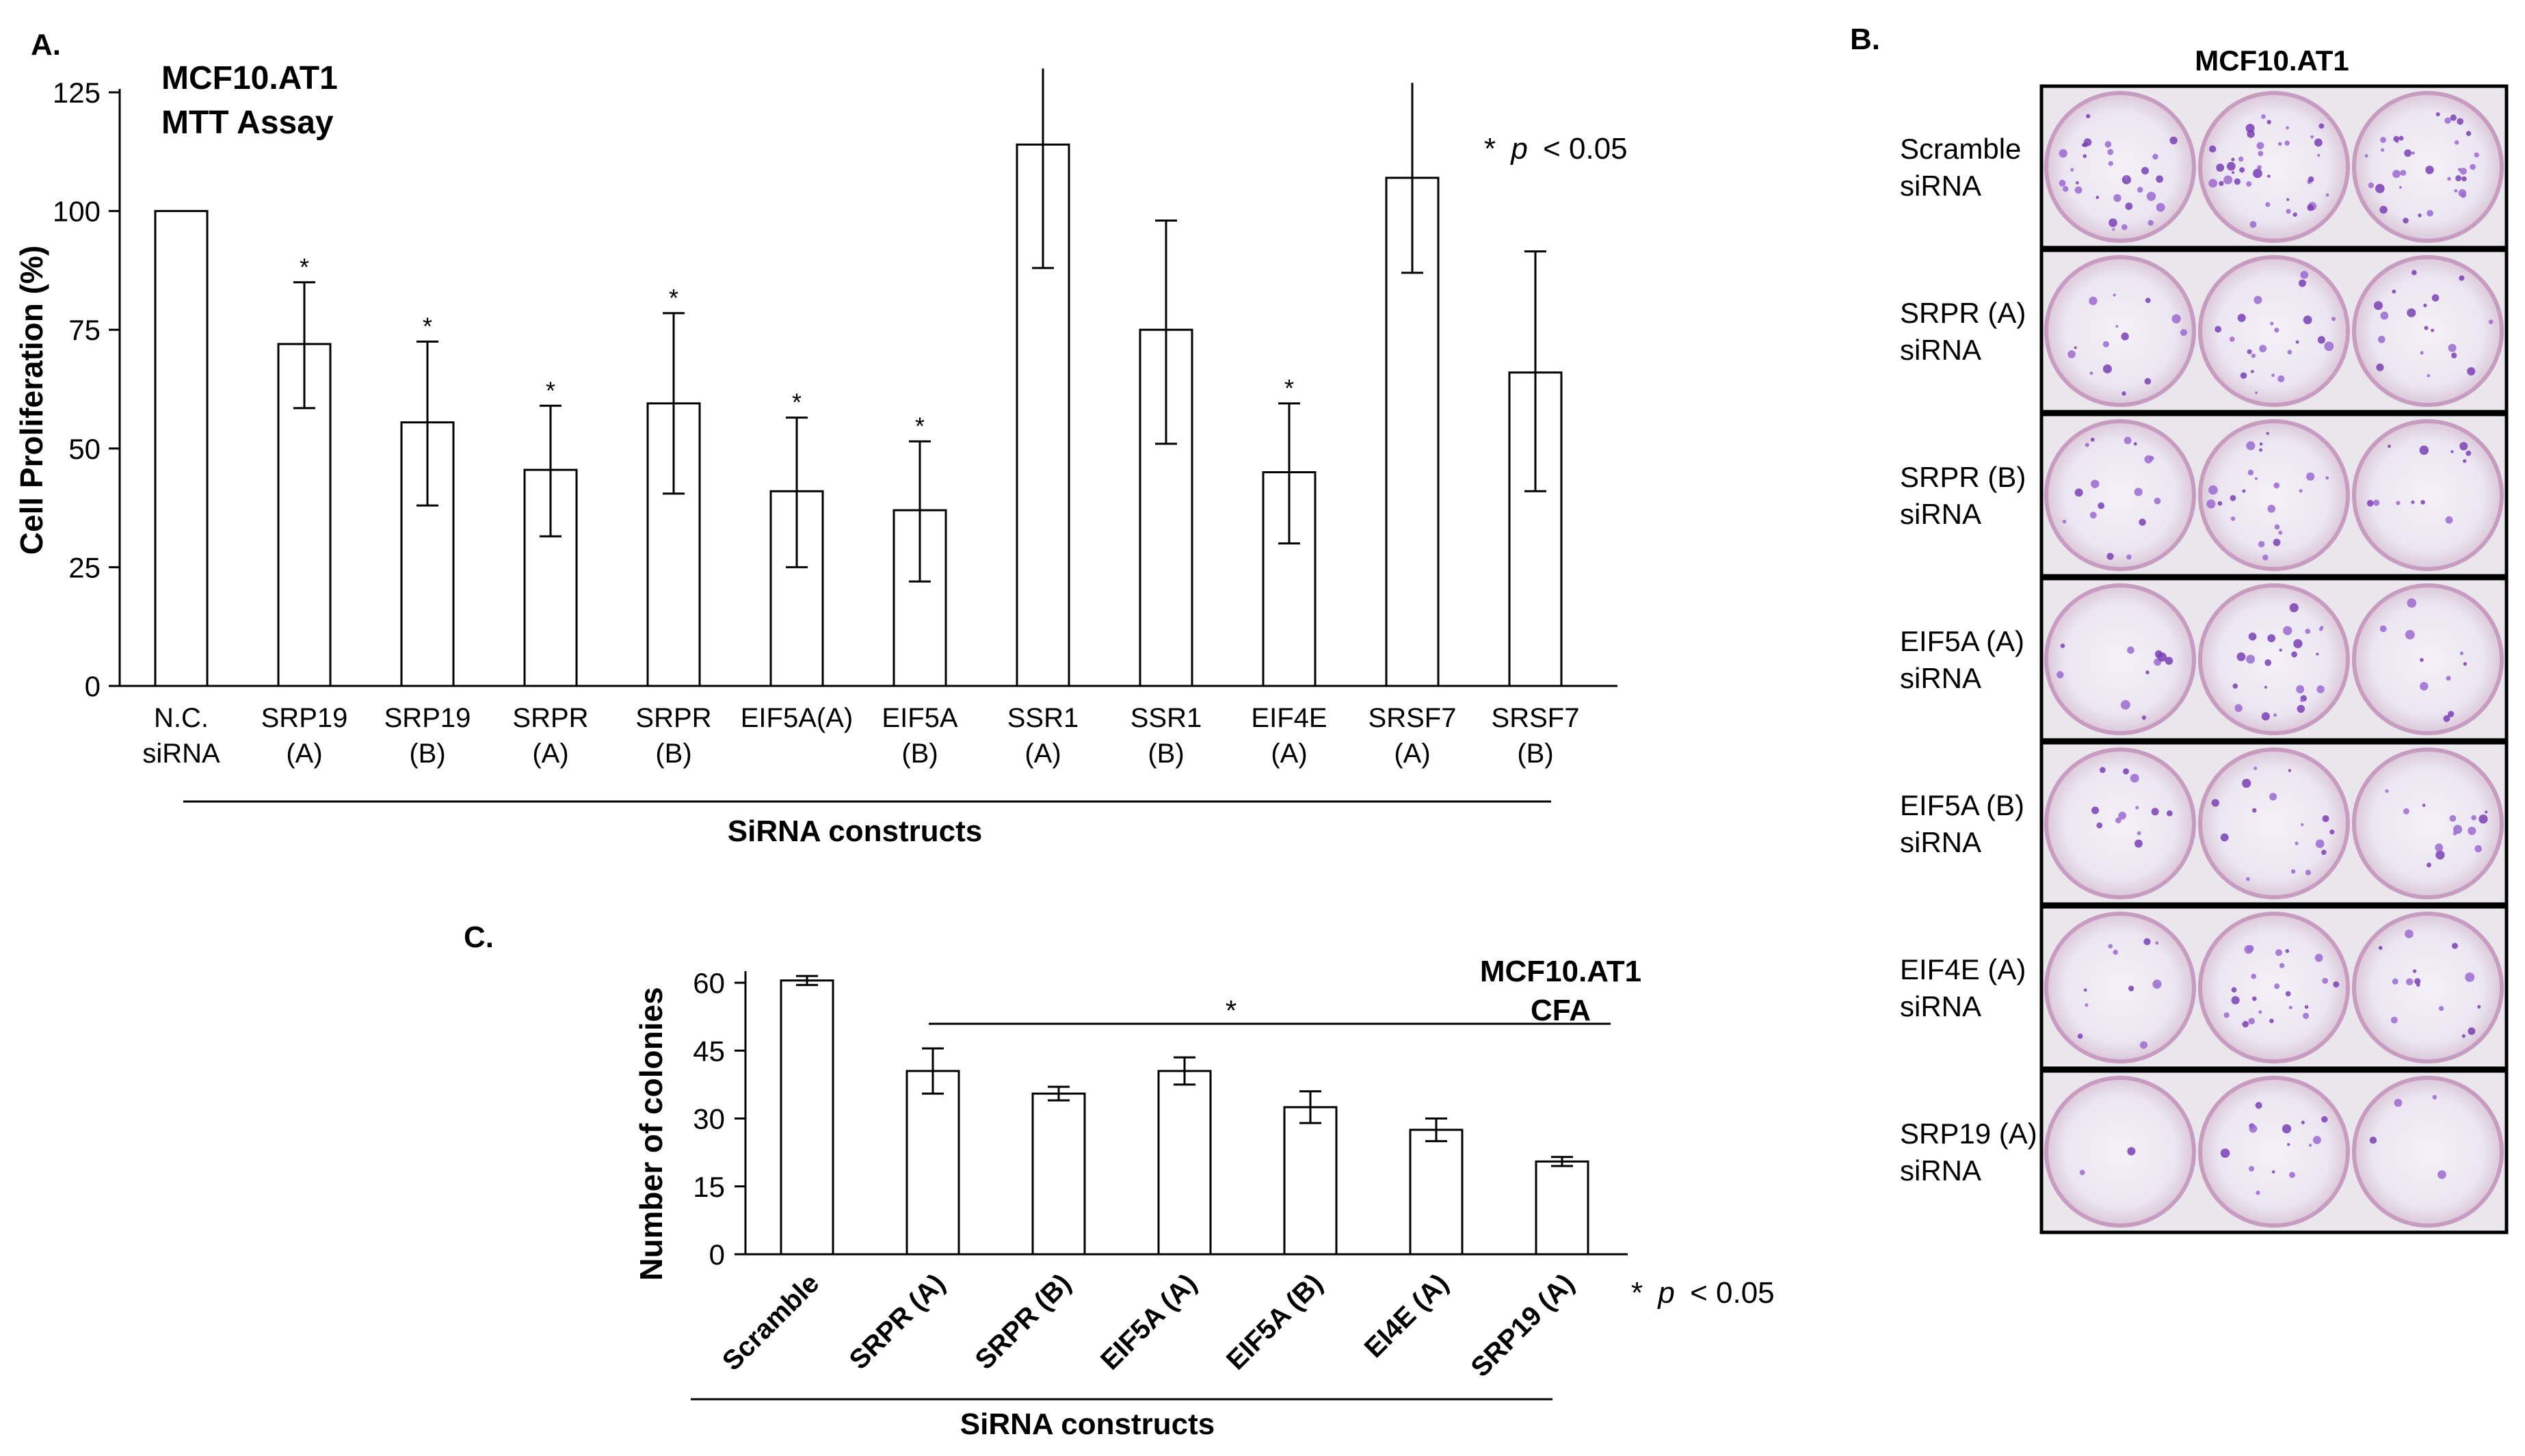  What do you see at coordinates (1166, 718) in the screenshot?
I see `panel-a-x-tick-label: SSR1` at bounding box center [1166, 718].